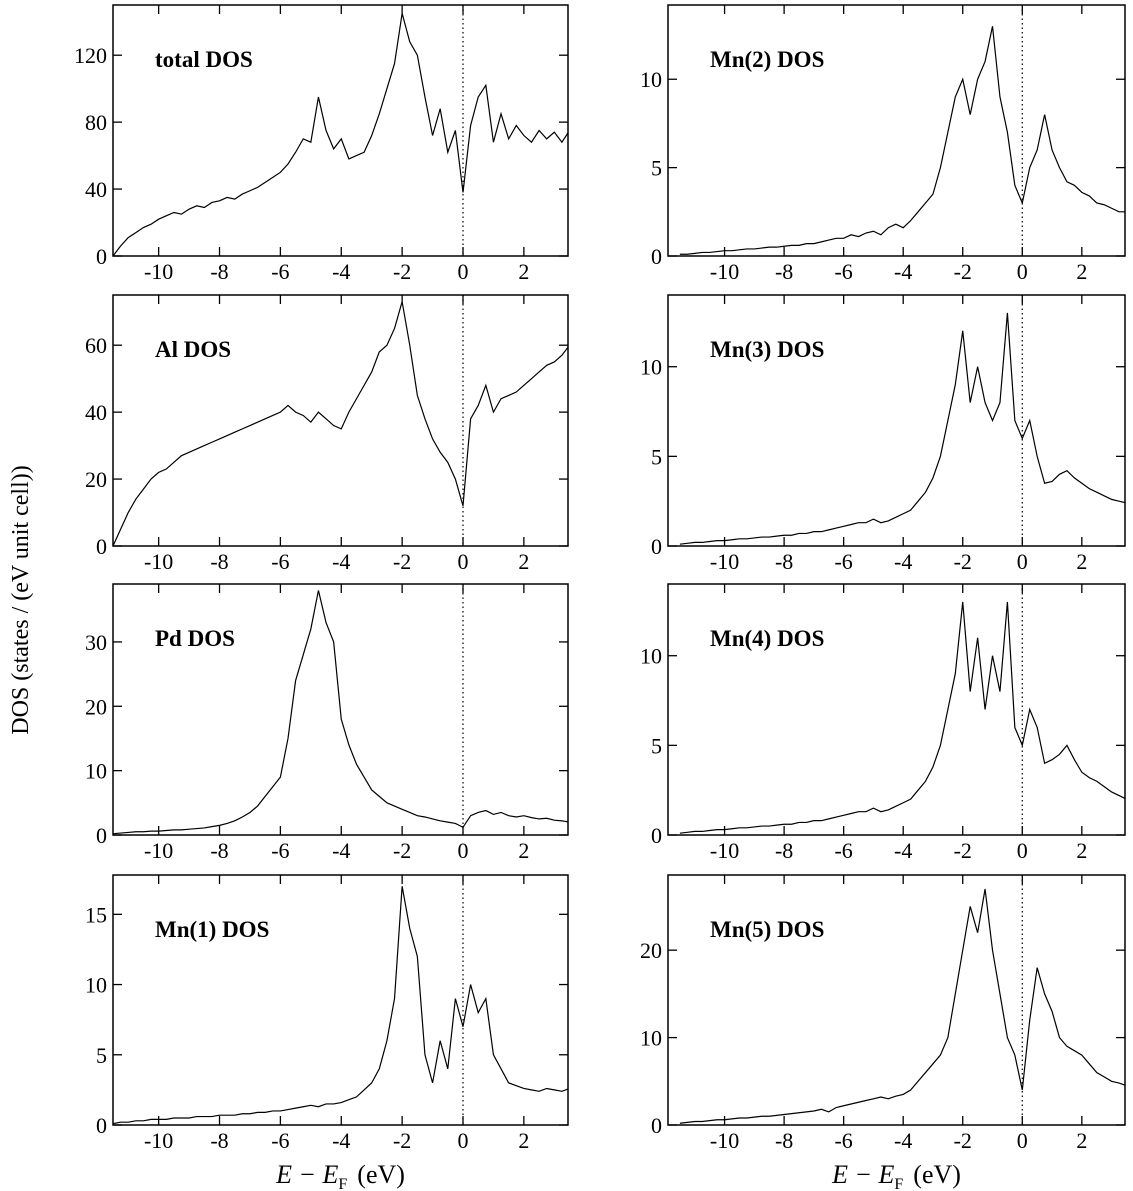 This screenshot has width=1133, height=1191. I want to click on panel: -10 -8 -6 -4 -2 0 2 0 5 10 Mn(3) DOS, so click(883, 434).